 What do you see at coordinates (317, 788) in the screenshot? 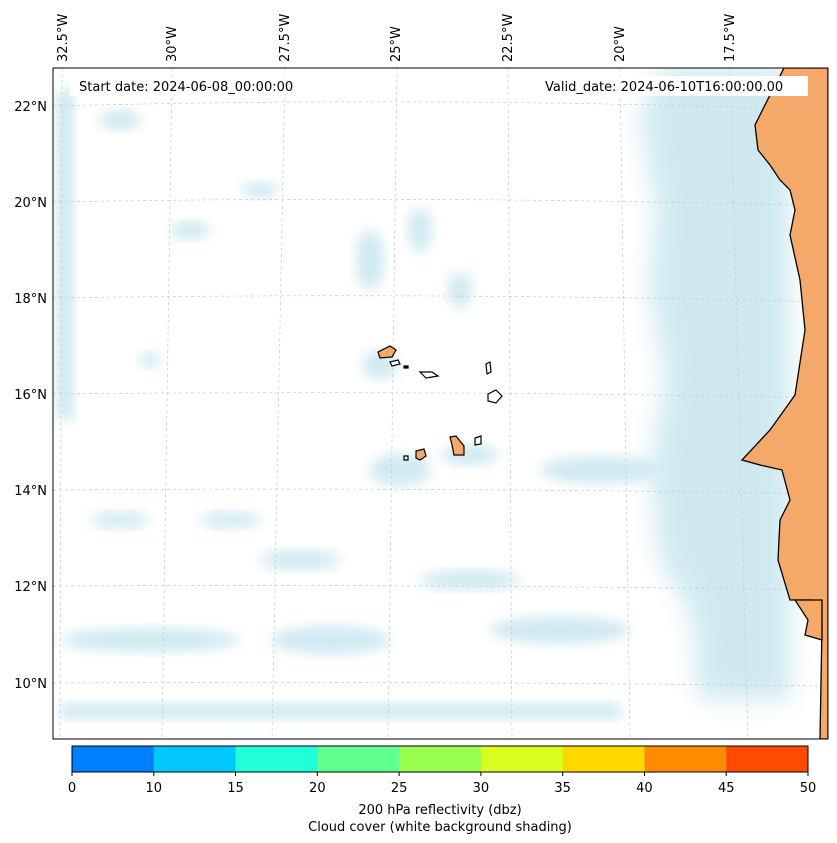
I see `colorbar-tick-label: 20` at bounding box center [317, 788].